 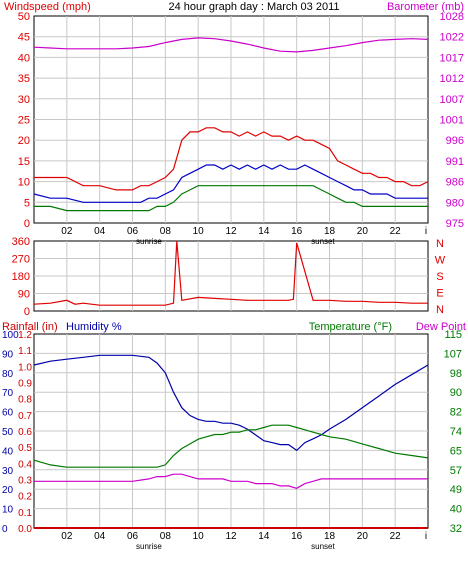 I want to click on panel3-humidity-tick: 30, so click(x=8, y=471).